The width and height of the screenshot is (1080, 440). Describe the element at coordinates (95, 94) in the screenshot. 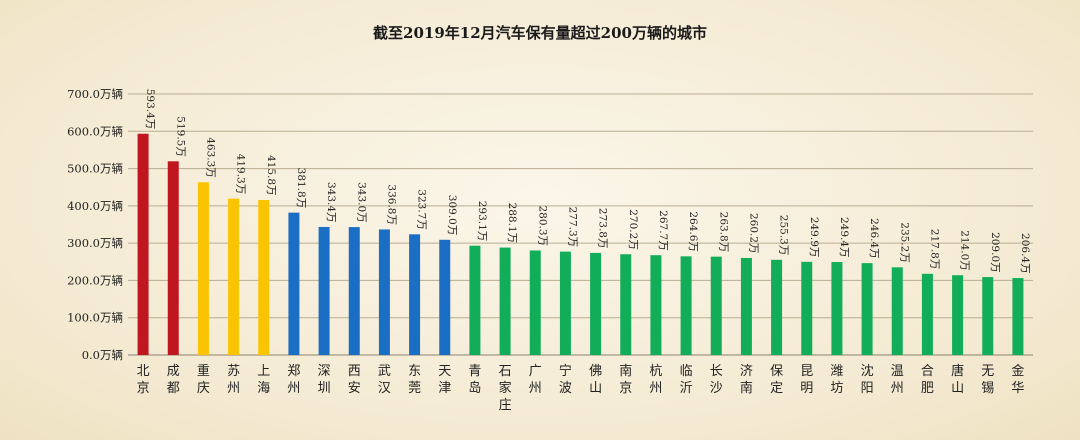

I see `y-tick-label: 700.0万辆` at that location.